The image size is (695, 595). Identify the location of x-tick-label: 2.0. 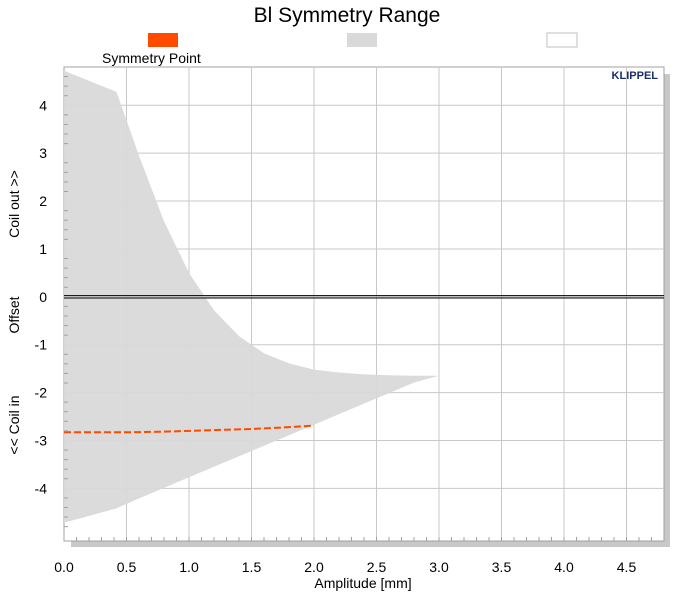
(314, 567).